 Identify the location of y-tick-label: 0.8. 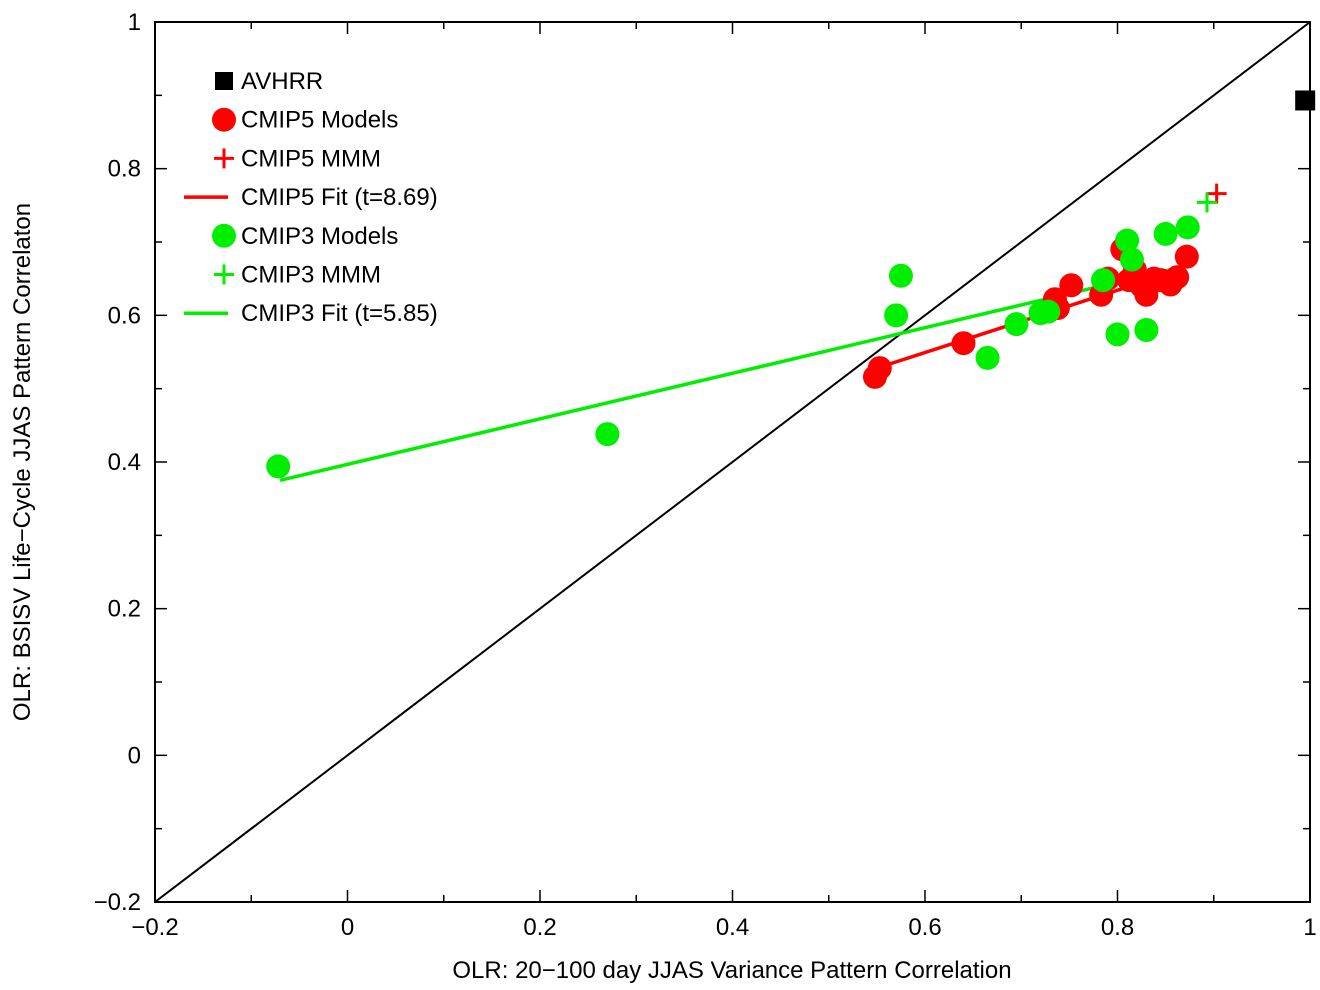
(124, 169).